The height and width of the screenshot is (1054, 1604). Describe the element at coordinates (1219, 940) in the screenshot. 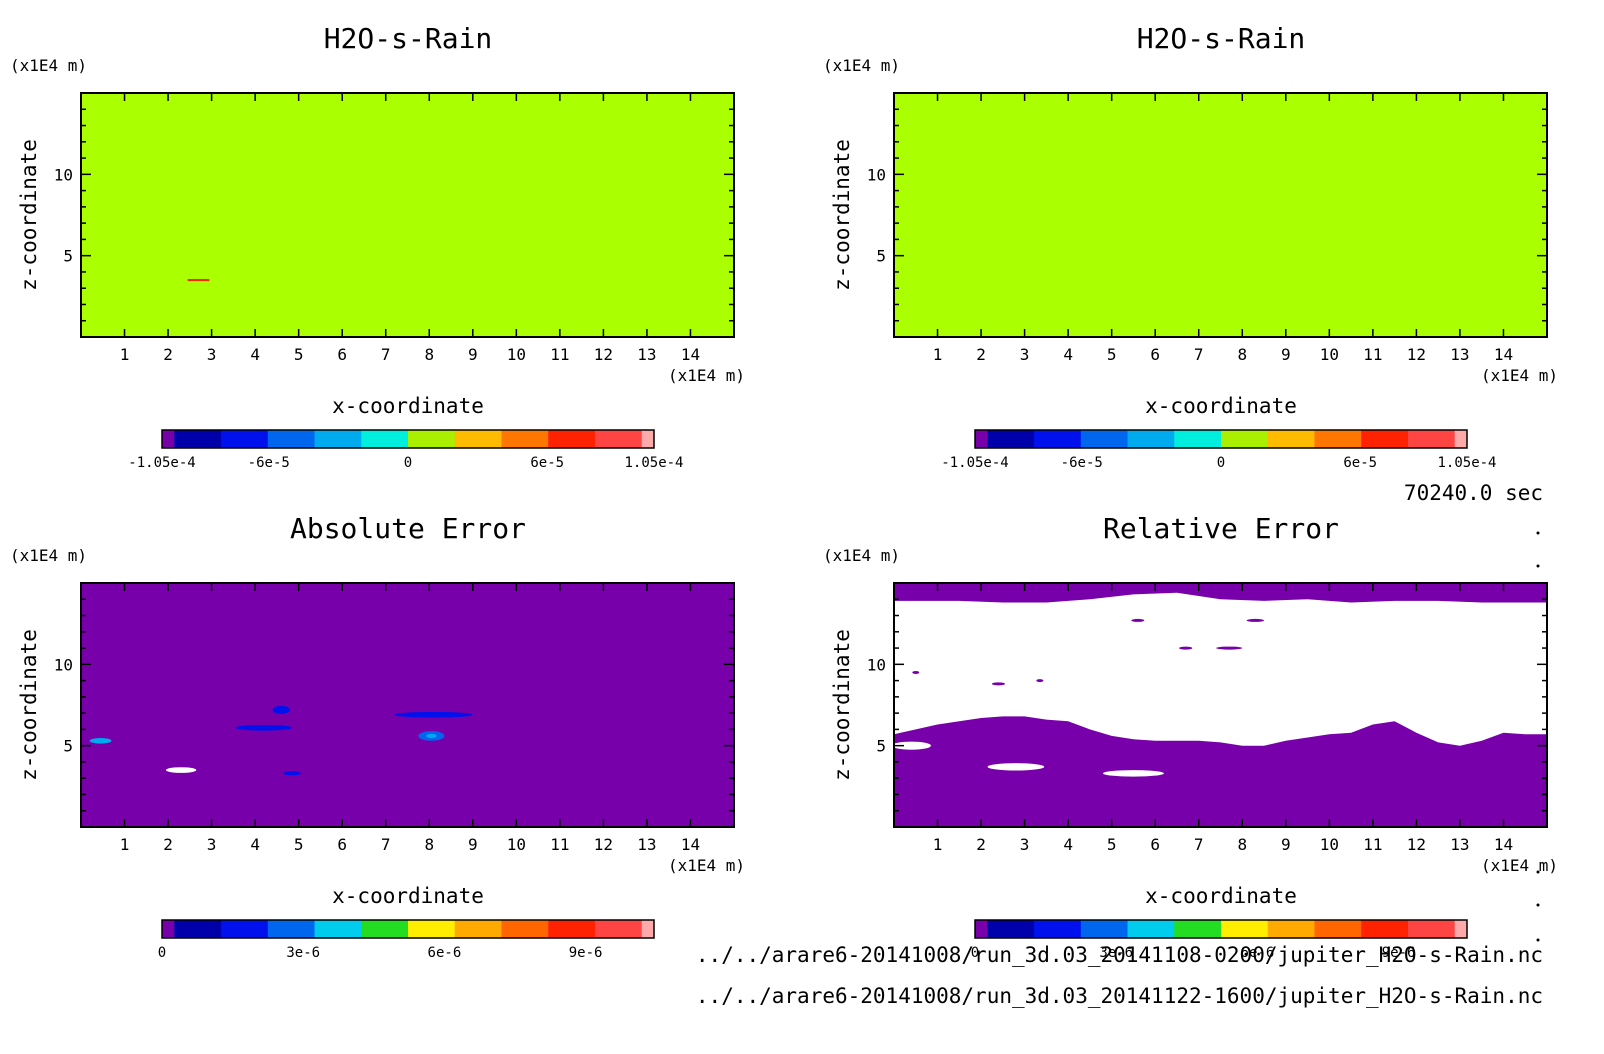

I see `colorbar: 0 3e-6 6e-6 9e-6` at that location.